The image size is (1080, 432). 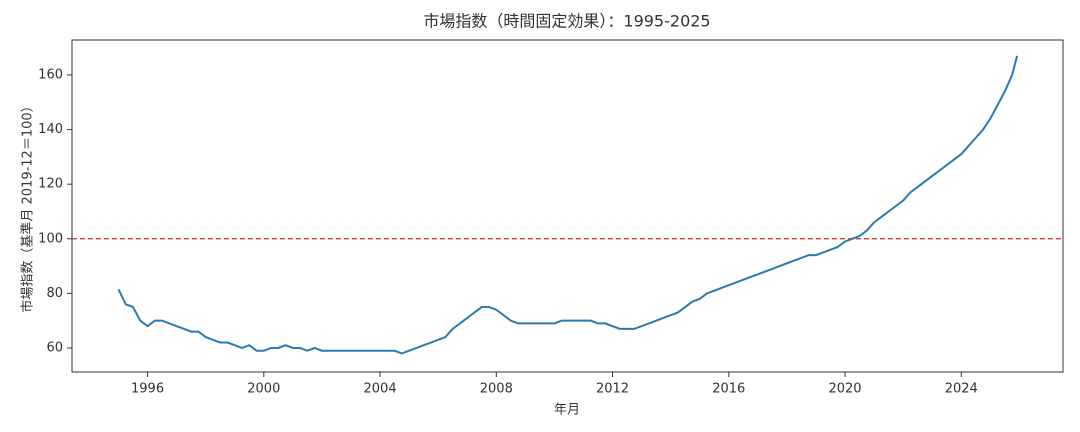 What do you see at coordinates (147, 389) in the screenshot?
I see `x-tick-label: 1996` at bounding box center [147, 389].